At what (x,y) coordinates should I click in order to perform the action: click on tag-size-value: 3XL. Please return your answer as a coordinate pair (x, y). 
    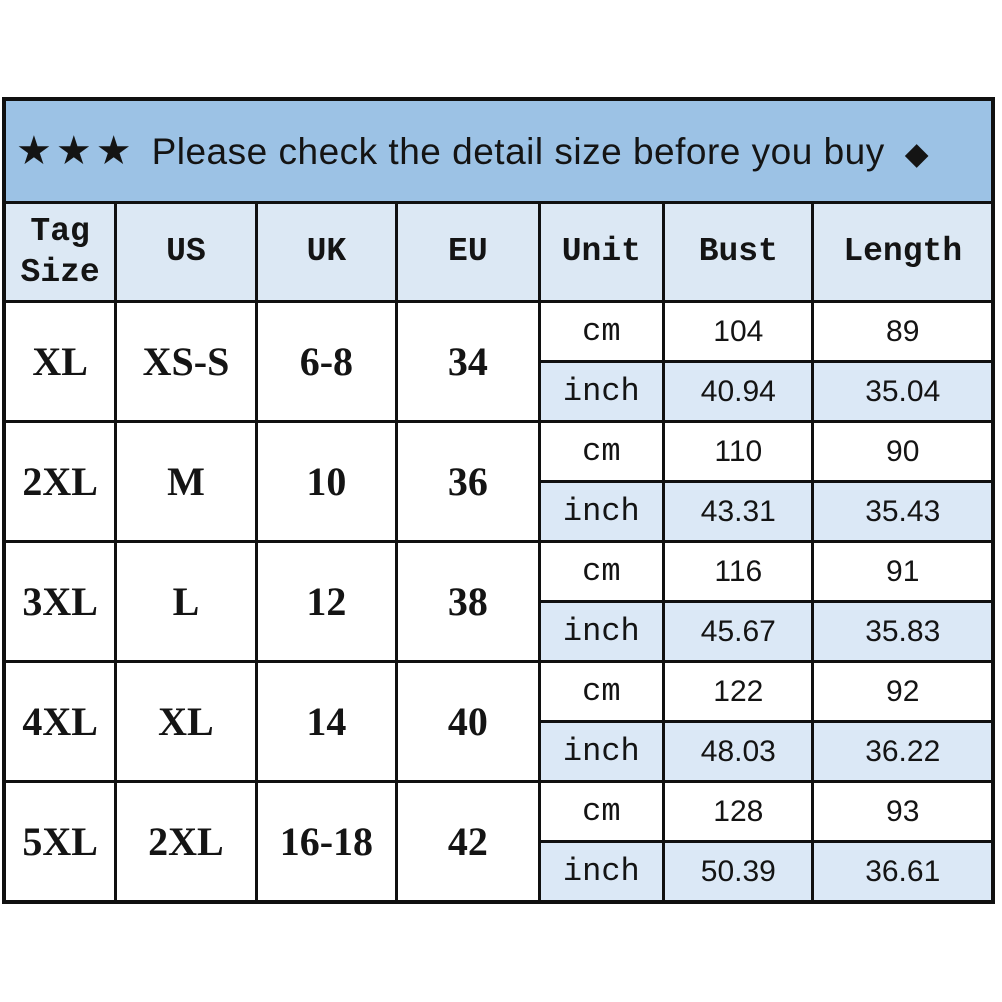
    Looking at the image, I should click on (60, 601).